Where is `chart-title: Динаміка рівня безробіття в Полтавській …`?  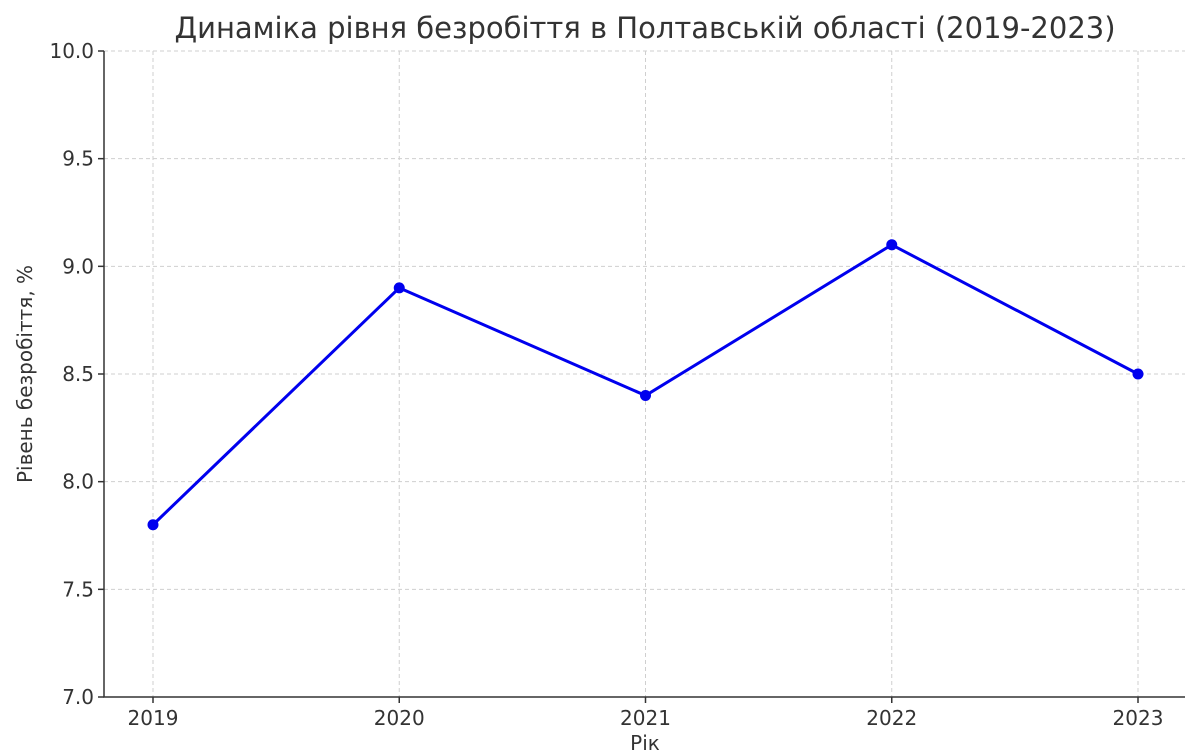 chart-title: Динаміка рівня безробіття в Полтавській … is located at coordinates (644, 28).